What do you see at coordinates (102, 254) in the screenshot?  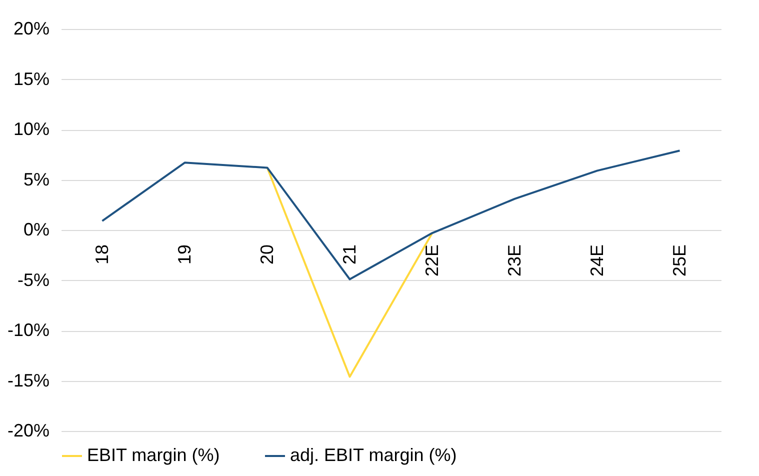 I see `x-tick-label: 18` at bounding box center [102, 254].